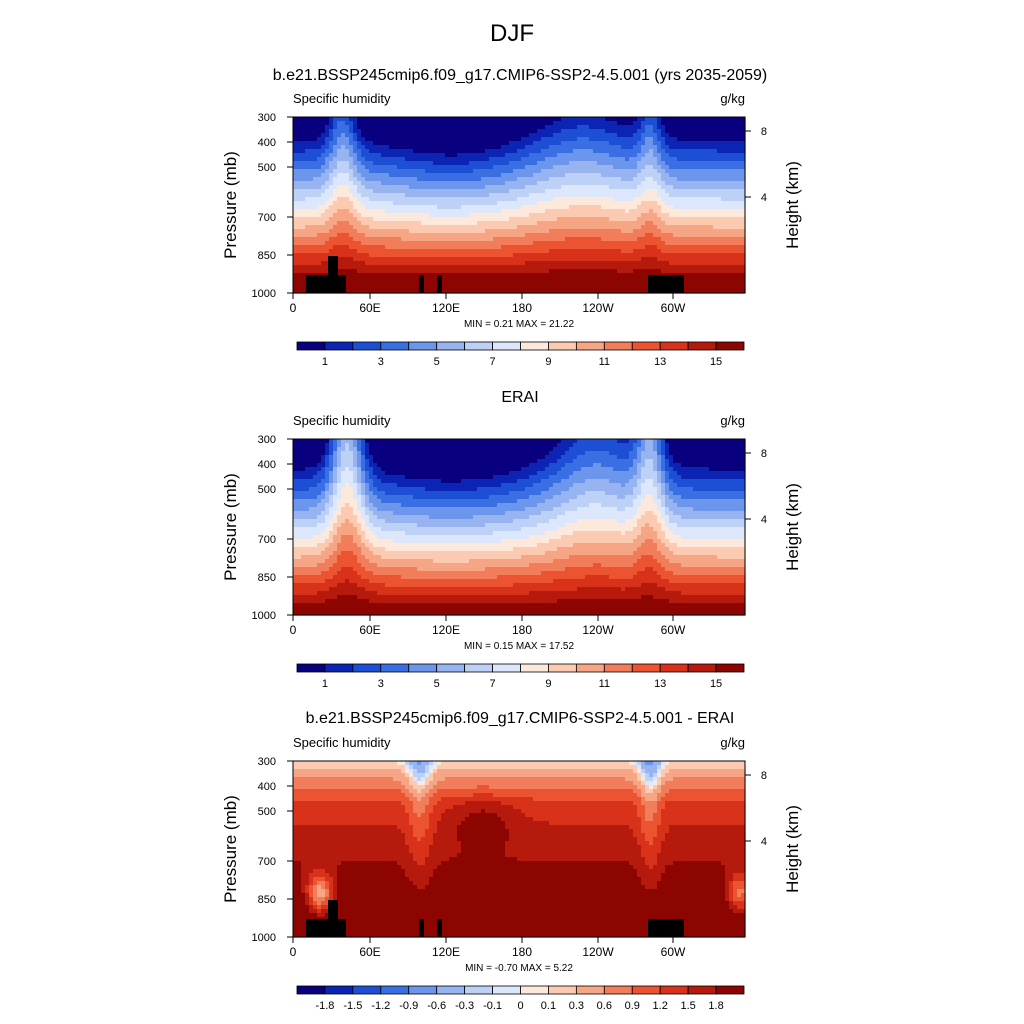 The height and width of the screenshot is (1024, 1024). What do you see at coordinates (492, 1006) in the screenshot?
I see `colorbar-label: -0.1` at bounding box center [492, 1006].